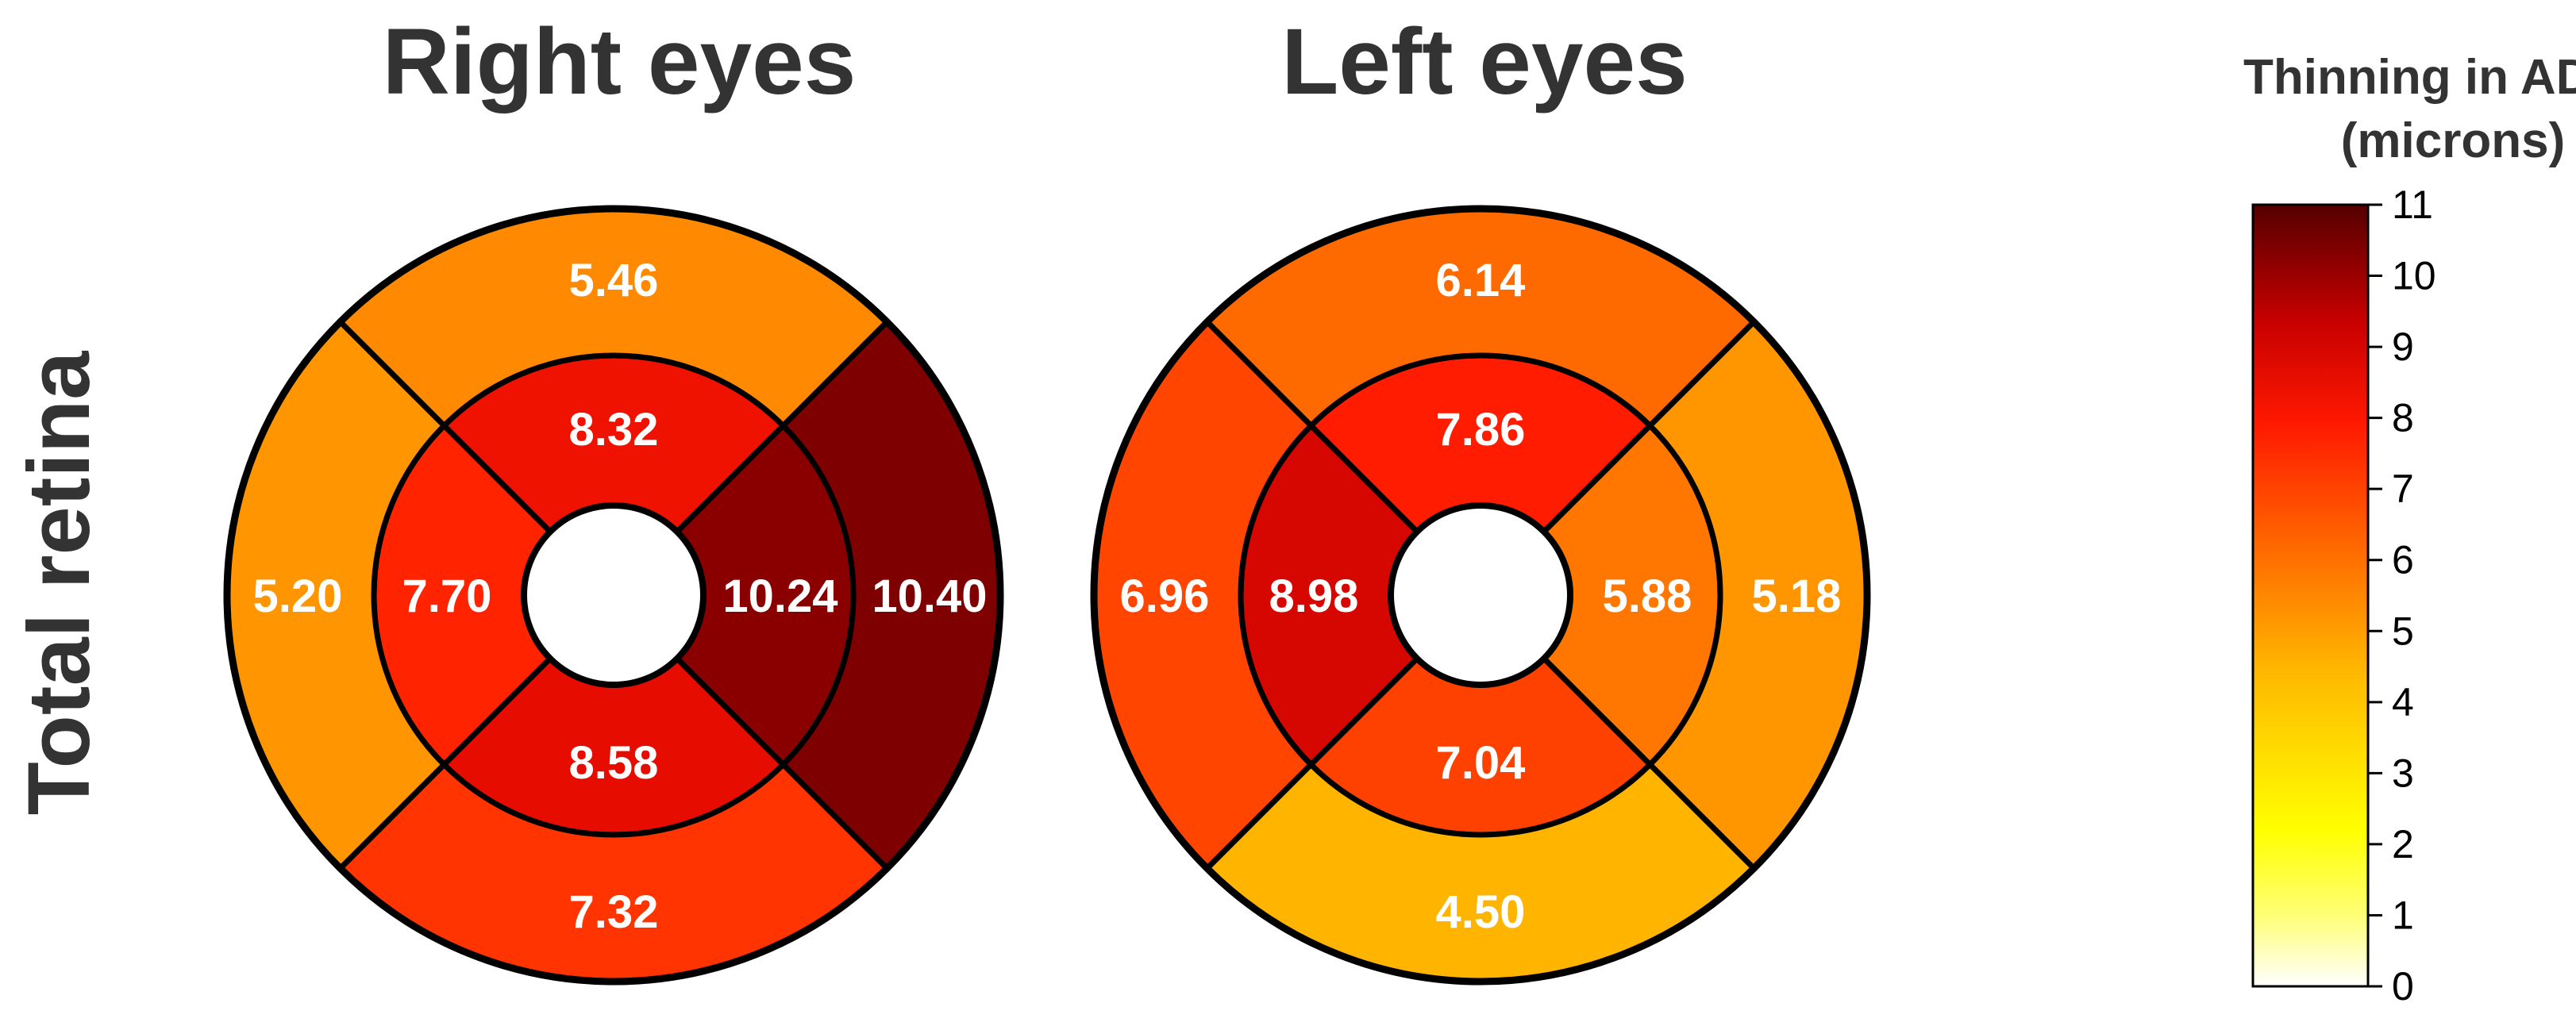 This screenshot has width=2576, height=1026. What do you see at coordinates (59, 584) in the screenshot?
I see `row-label: Total retina` at bounding box center [59, 584].